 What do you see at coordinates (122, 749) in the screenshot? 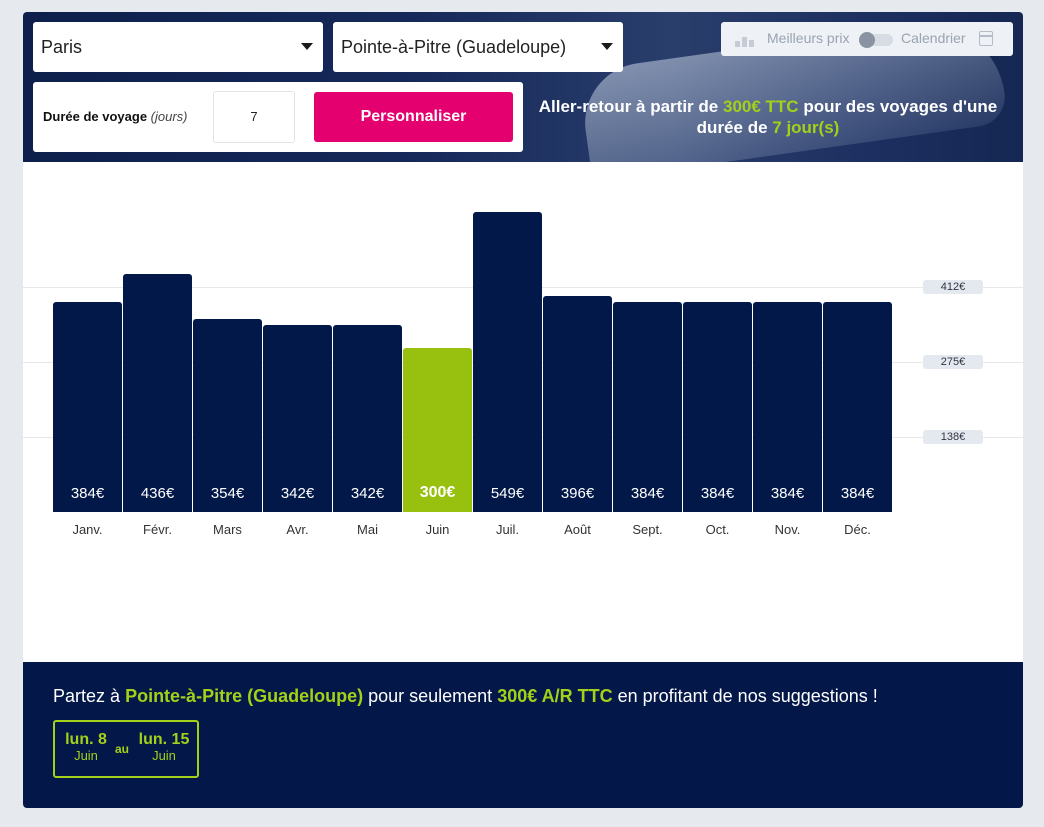
I see `date-separator: au` at bounding box center [122, 749].